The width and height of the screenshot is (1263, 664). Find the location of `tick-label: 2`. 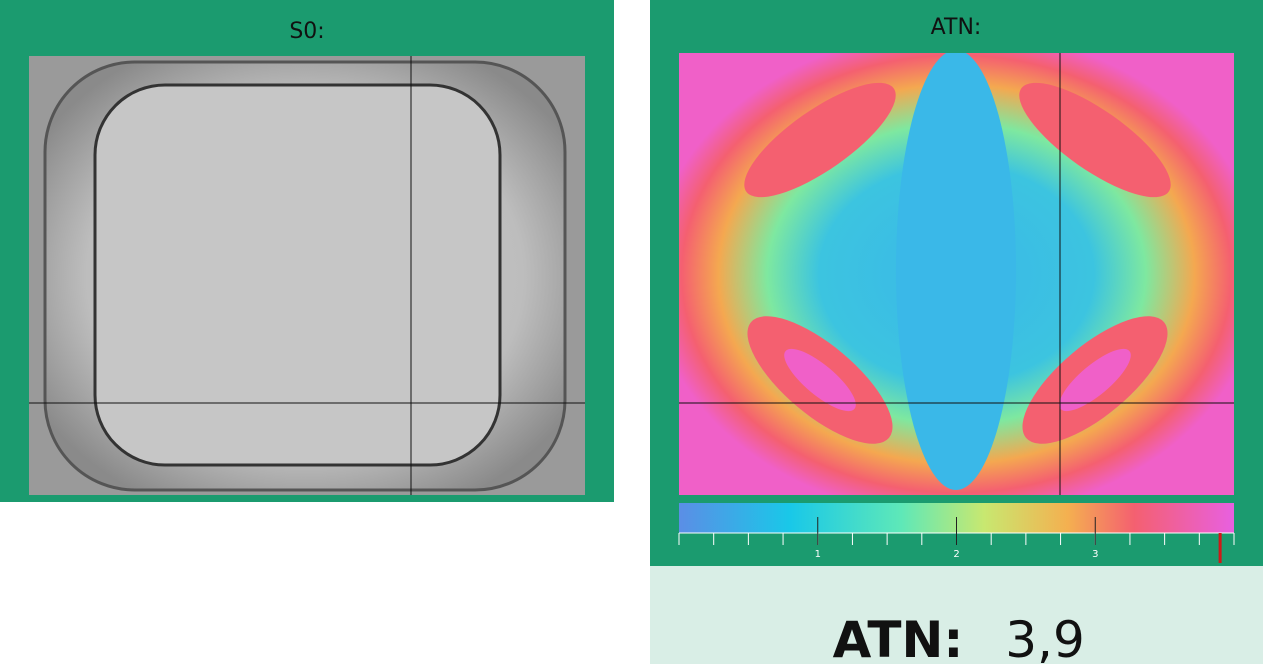

tick-label: 2 is located at coordinates (956, 554).